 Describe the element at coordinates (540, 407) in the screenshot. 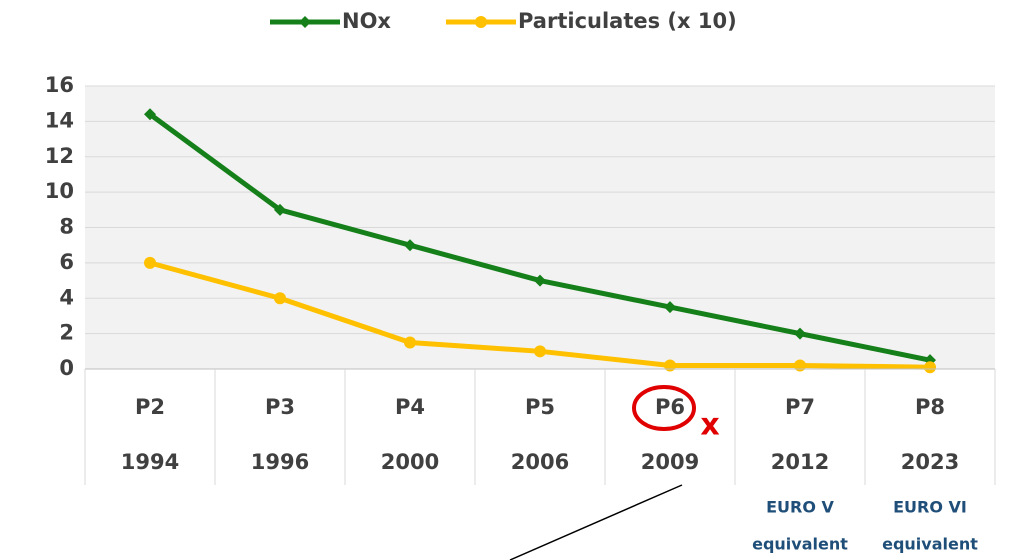

I see `x-tick-label: P5` at that location.